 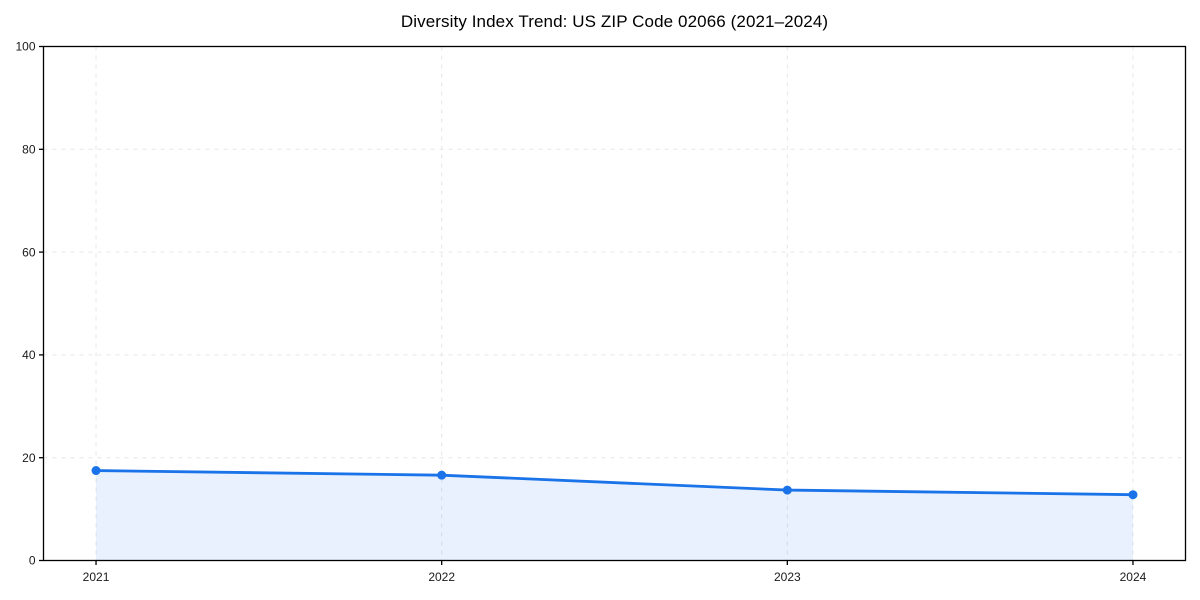 What do you see at coordinates (29, 458) in the screenshot?
I see `y-axis-tick-label: 20` at bounding box center [29, 458].